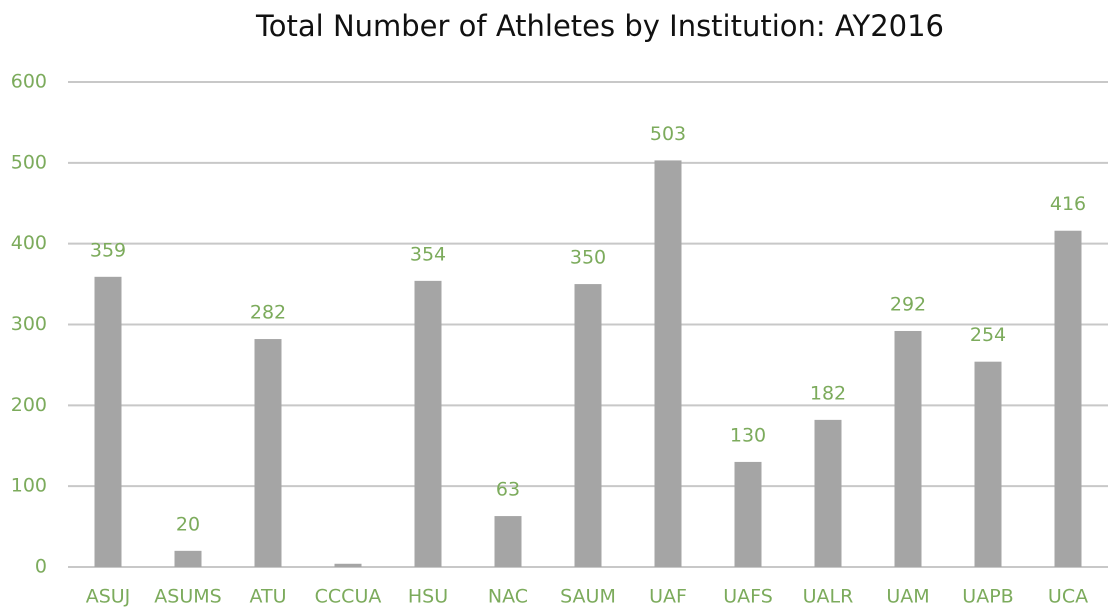 The height and width of the screenshot is (611, 1109). Describe the element at coordinates (748, 435) in the screenshot. I see `data-label: 130` at that location.